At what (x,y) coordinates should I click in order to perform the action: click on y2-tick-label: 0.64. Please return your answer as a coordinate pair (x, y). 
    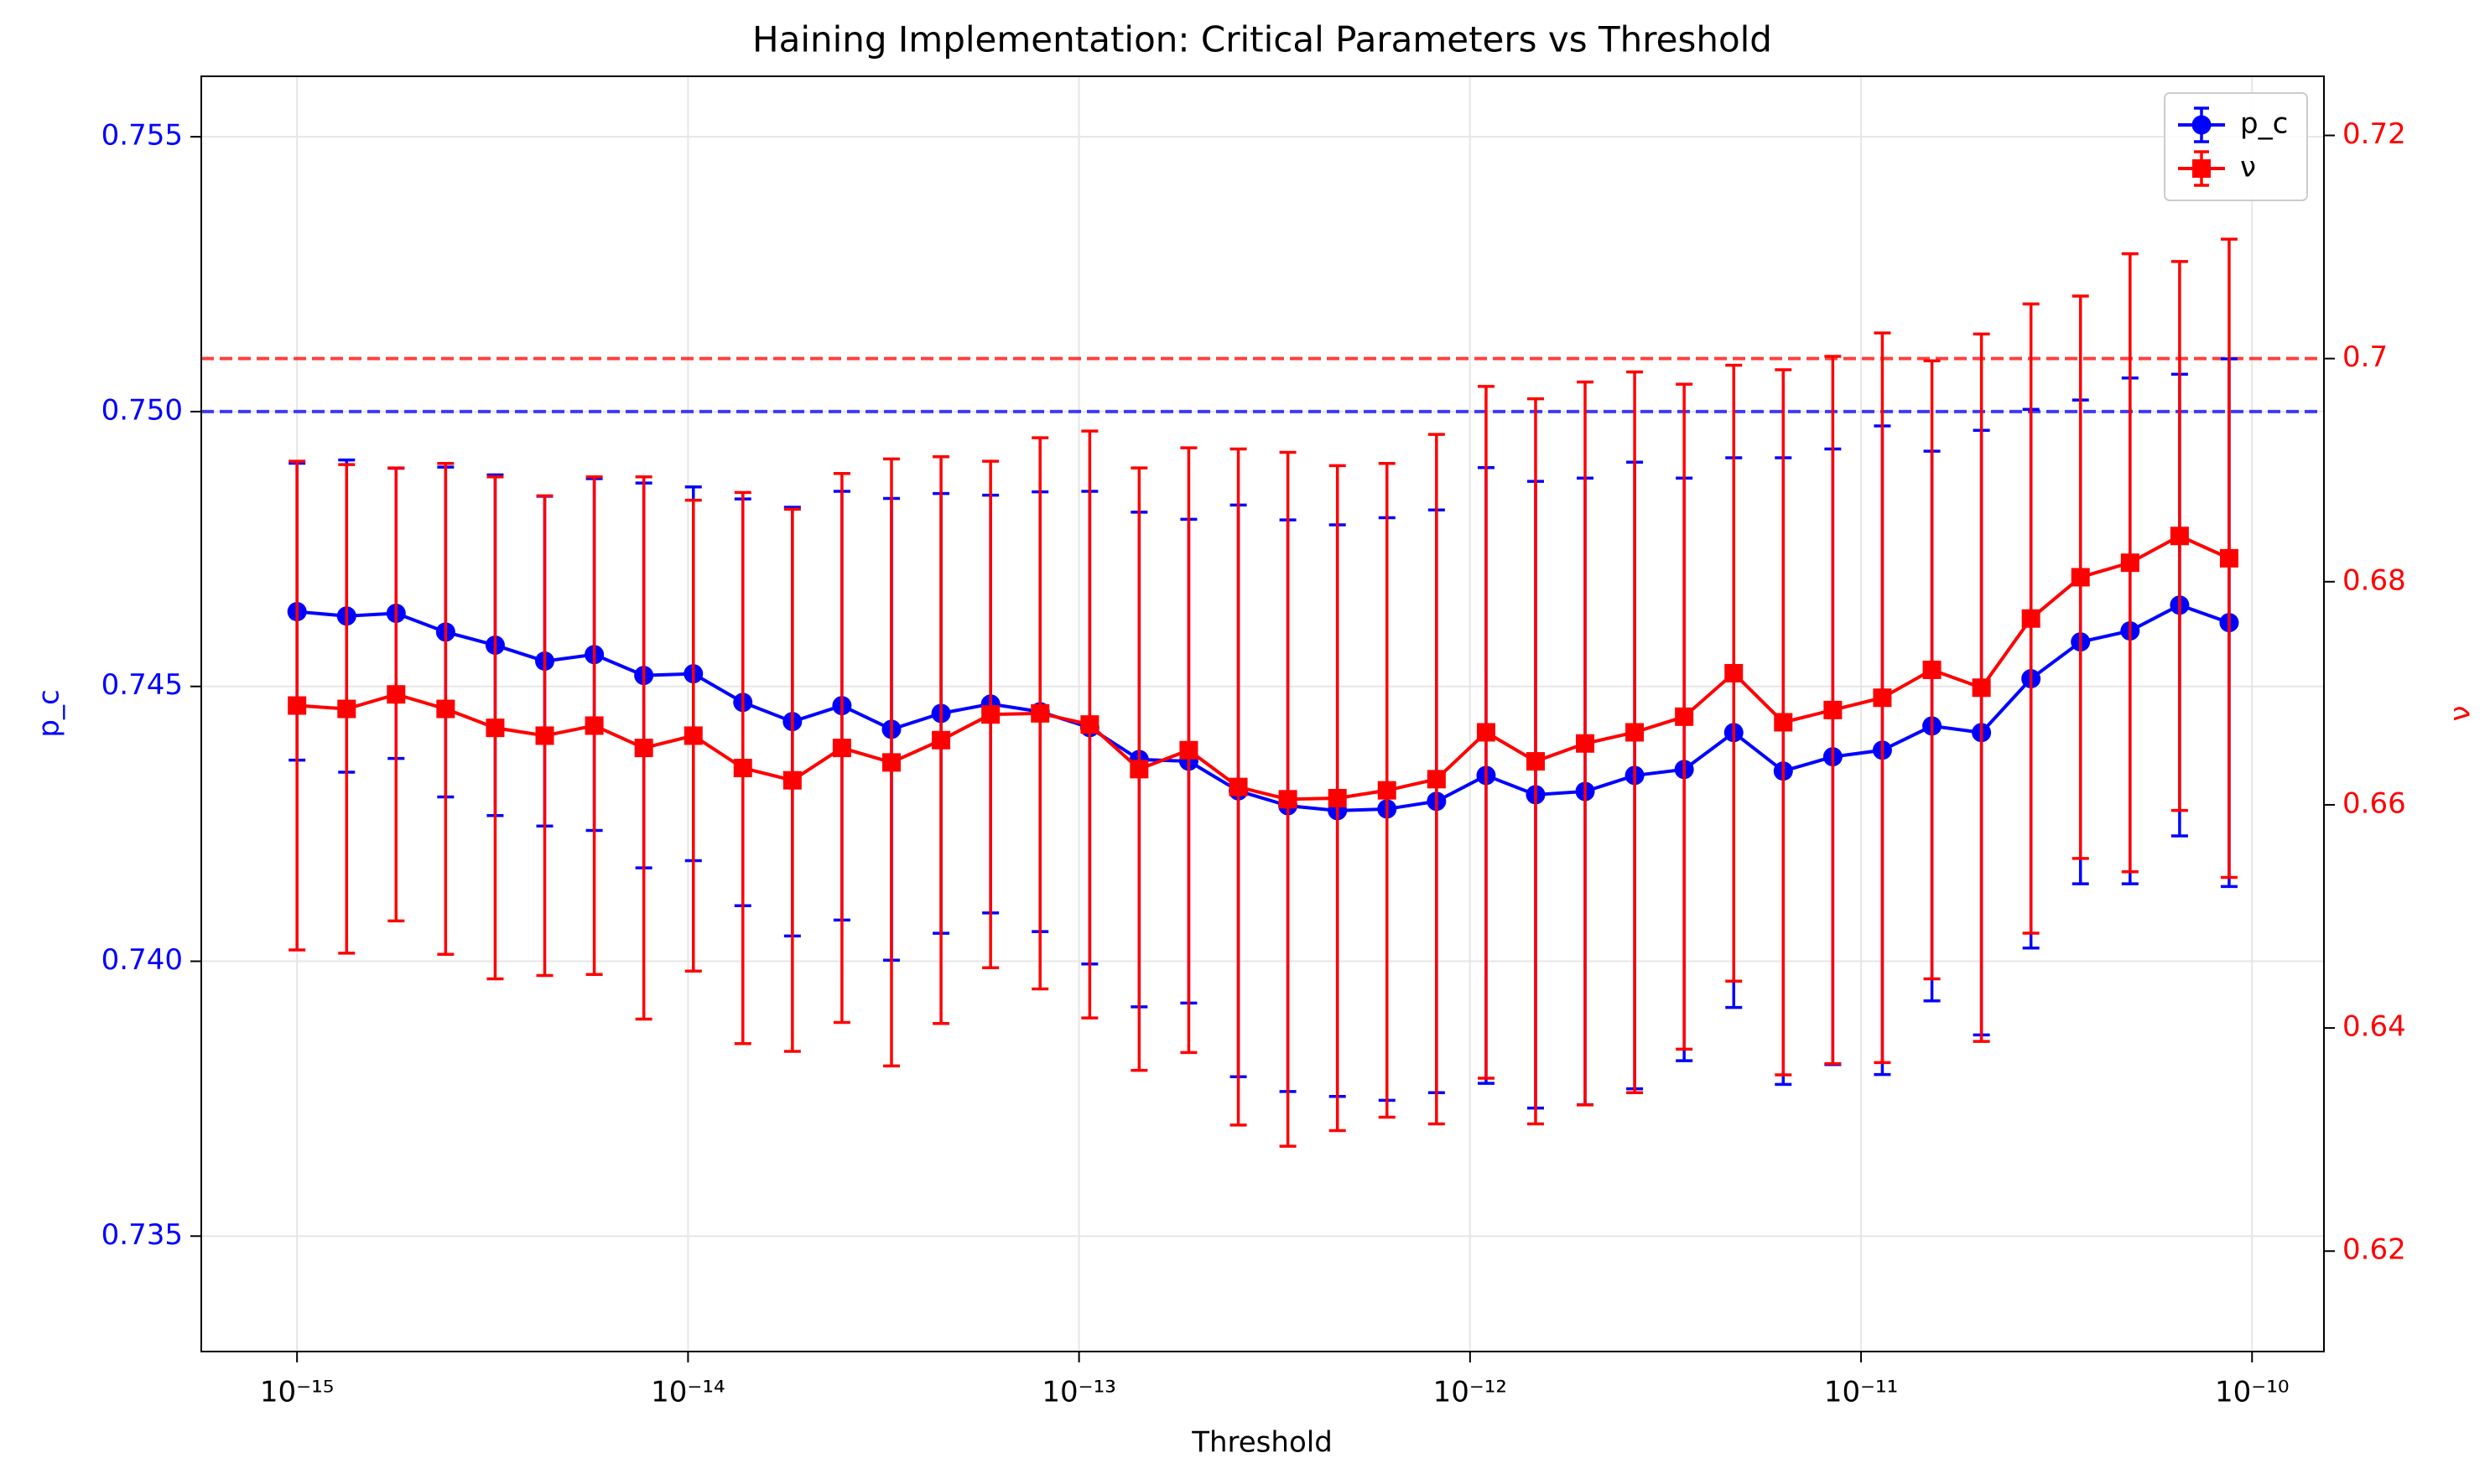
    Looking at the image, I should click on (2374, 1027).